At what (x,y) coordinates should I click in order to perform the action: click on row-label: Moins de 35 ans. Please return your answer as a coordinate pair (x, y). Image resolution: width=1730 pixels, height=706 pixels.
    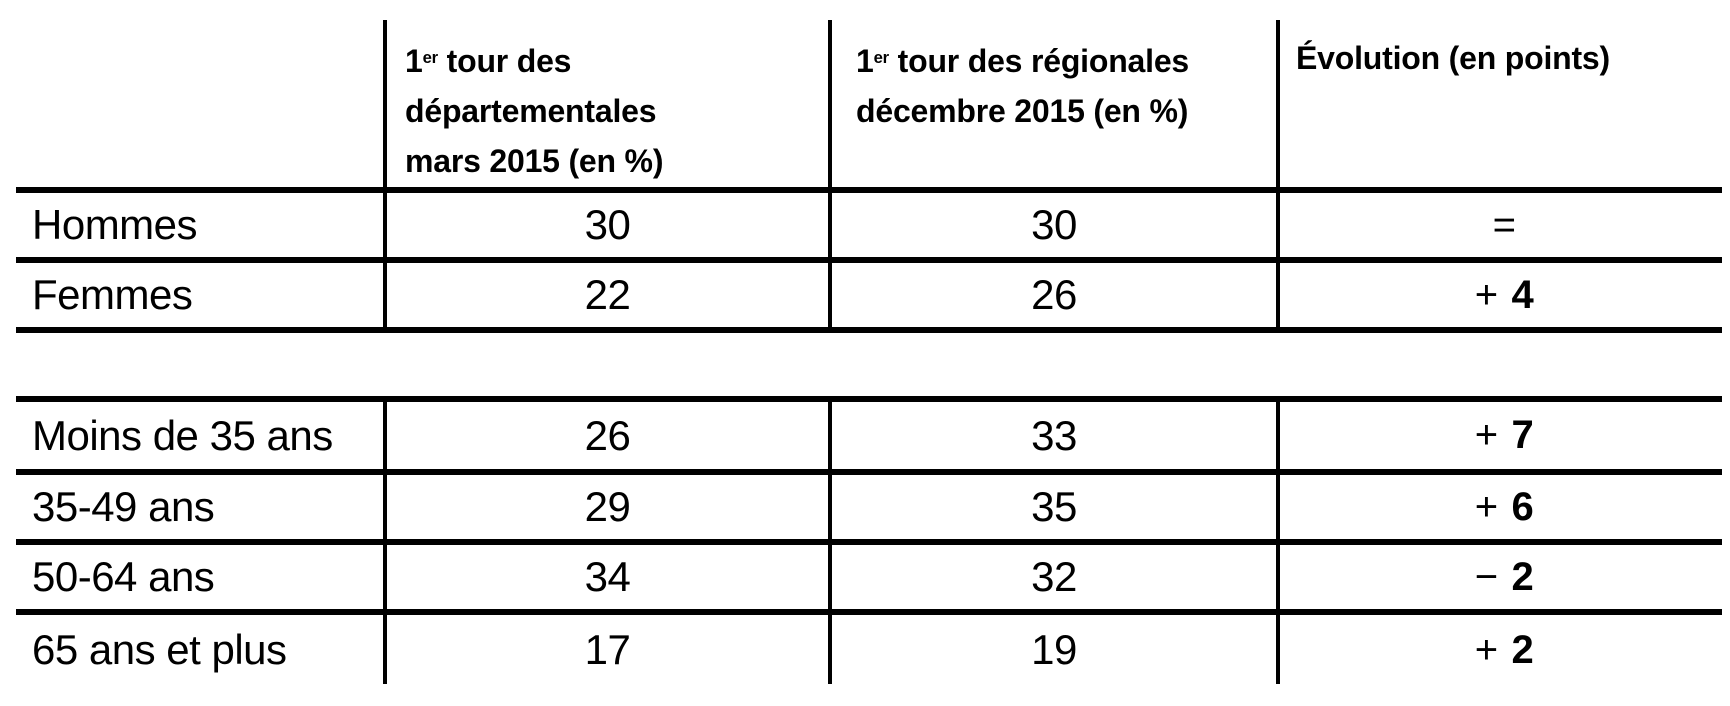
    Looking at the image, I should click on (182, 435).